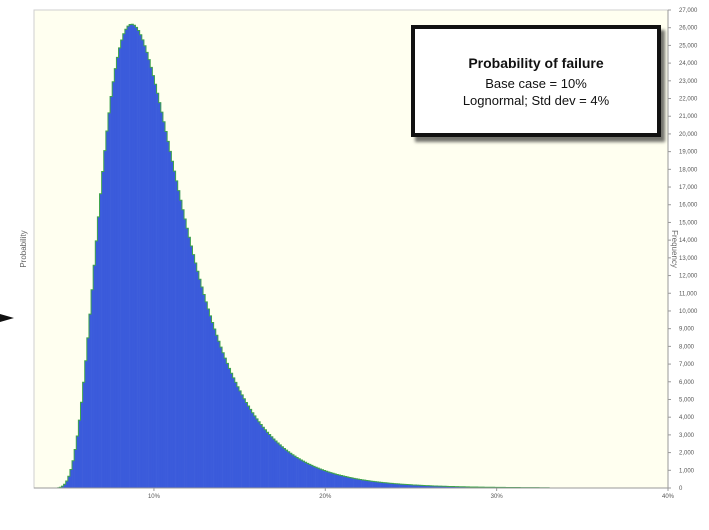 This screenshot has height=530, width=709. Describe the element at coordinates (687, 330) in the screenshot. I see `right-tick-label: 9,000` at that location.